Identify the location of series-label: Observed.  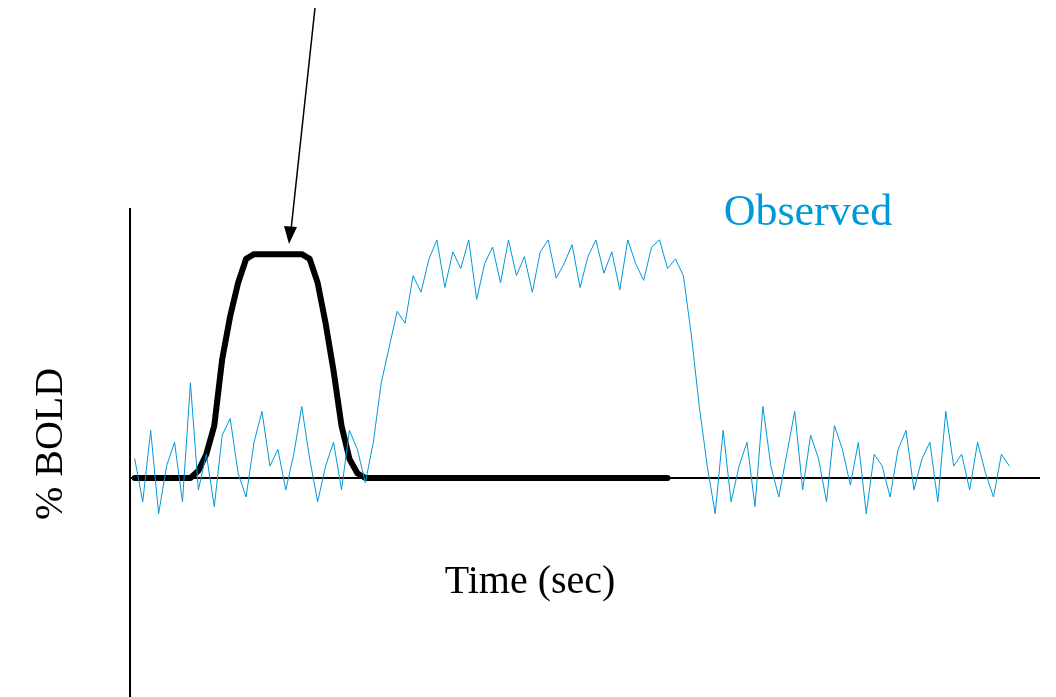
(808, 210).